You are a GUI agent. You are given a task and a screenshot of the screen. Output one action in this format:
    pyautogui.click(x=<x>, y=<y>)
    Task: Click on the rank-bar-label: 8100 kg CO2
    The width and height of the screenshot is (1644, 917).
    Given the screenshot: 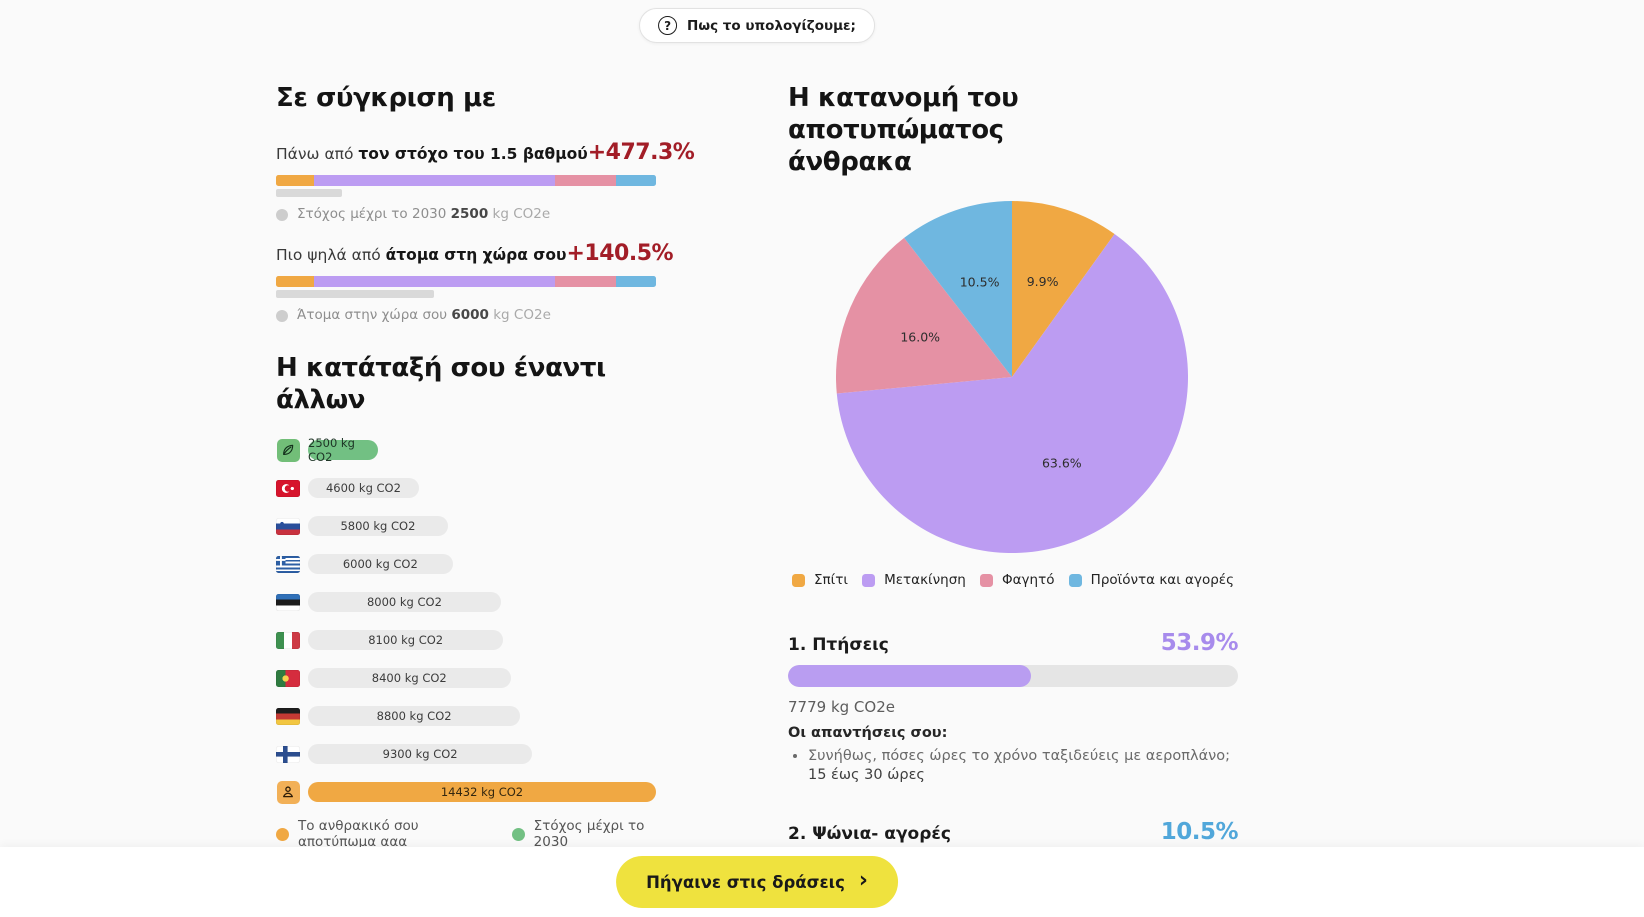 What is the action you would take?
    pyautogui.click(x=406, y=640)
    